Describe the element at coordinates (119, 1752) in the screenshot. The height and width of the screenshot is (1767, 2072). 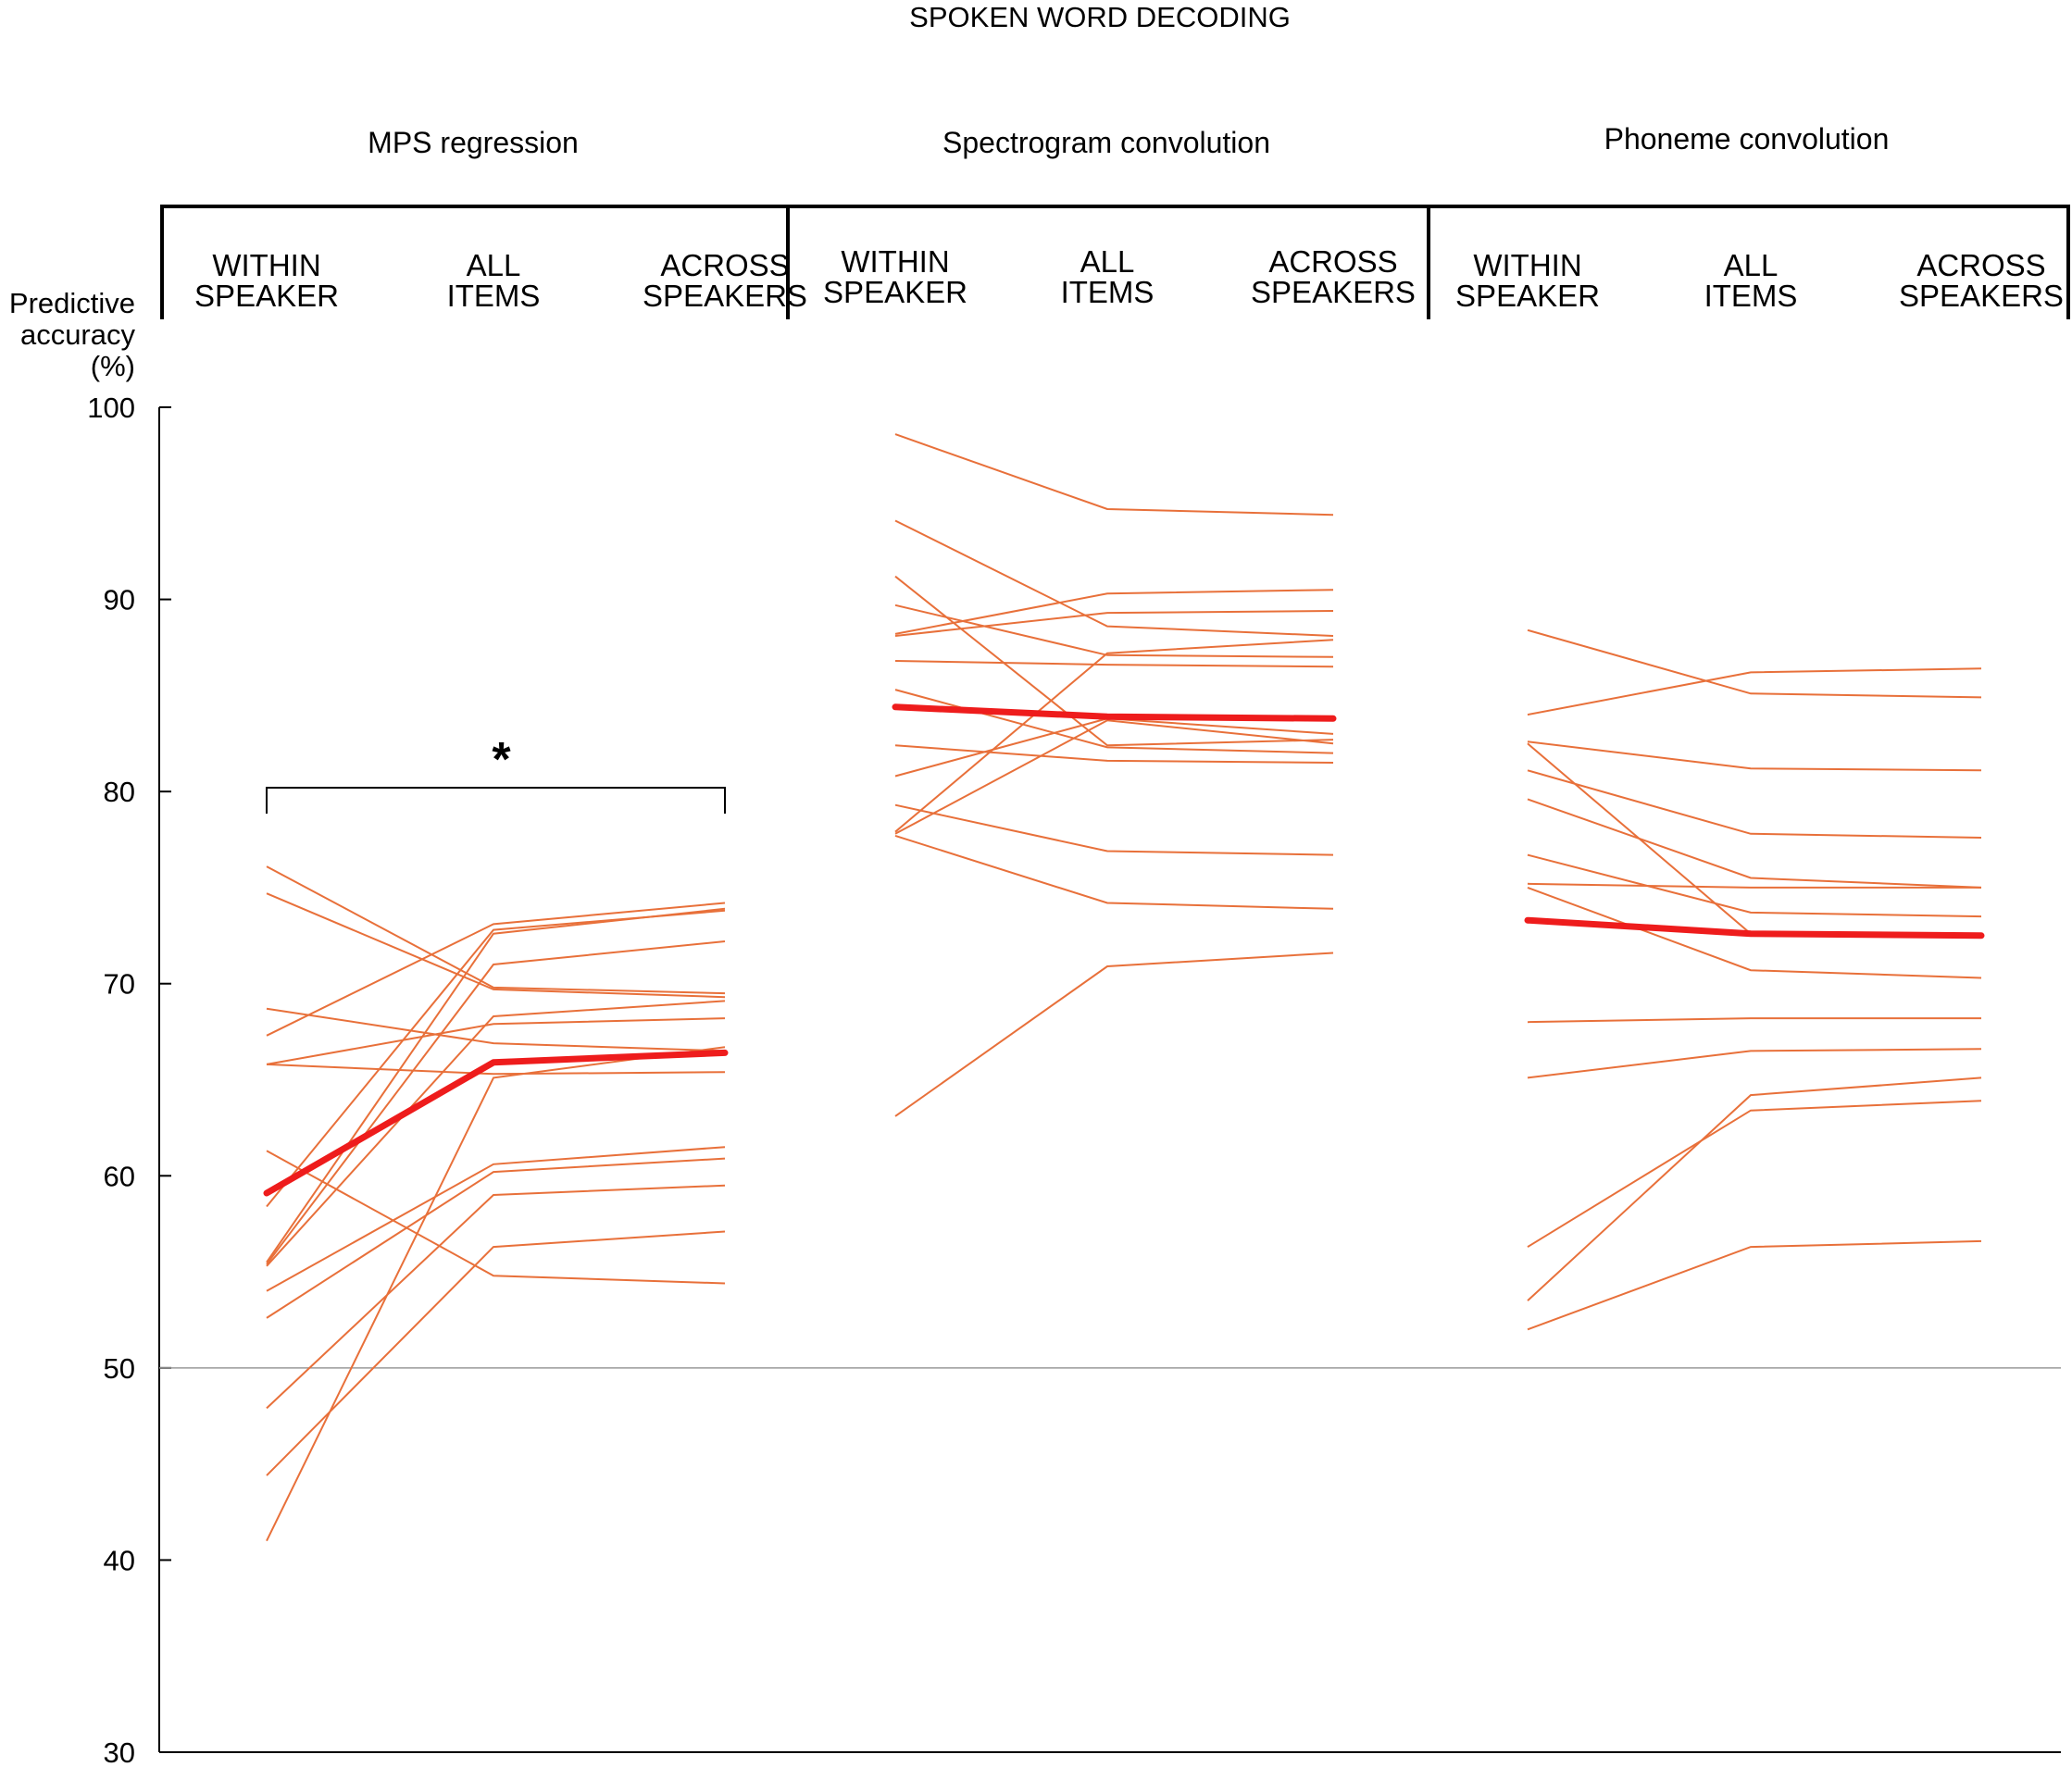
I see `y-tick-label: 30` at that location.